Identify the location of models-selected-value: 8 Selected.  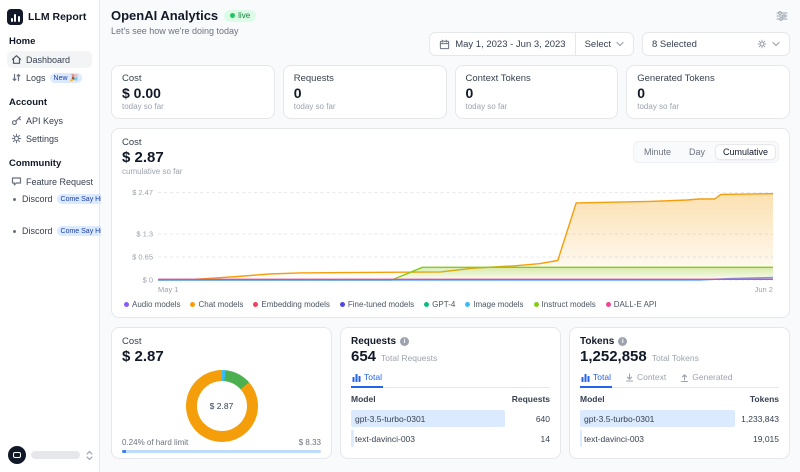
(674, 44).